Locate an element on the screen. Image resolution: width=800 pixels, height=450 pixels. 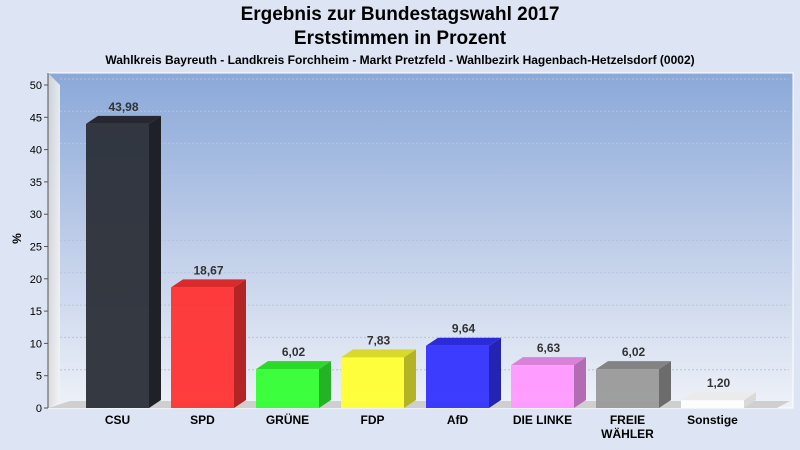
chart-subtitle: Erststimmen in Prozent is located at coordinates (400, 38).